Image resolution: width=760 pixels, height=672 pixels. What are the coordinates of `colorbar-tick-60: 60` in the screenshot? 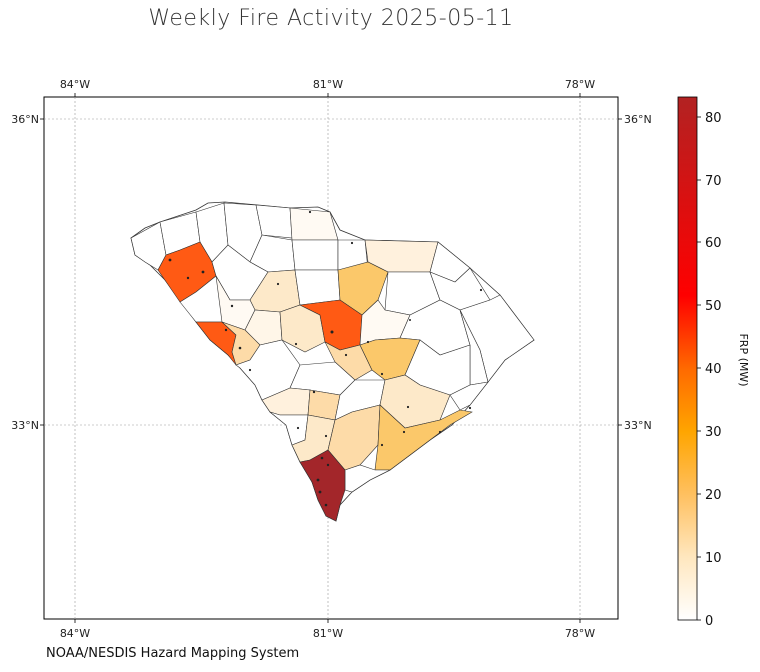 It's located at (713, 243).